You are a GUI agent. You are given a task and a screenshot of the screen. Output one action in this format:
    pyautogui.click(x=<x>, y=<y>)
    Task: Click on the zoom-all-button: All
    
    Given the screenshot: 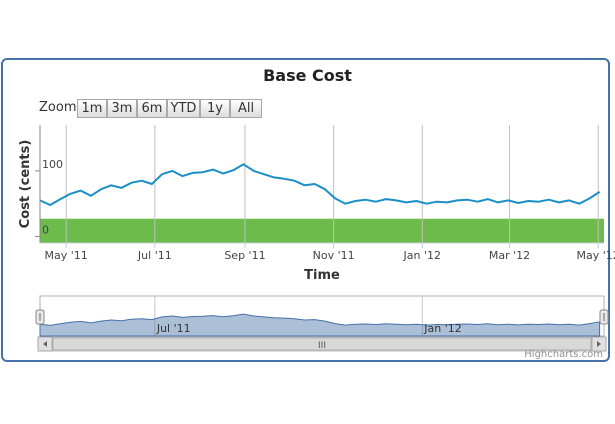 What is the action you would take?
    pyautogui.click(x=246, y=108)
    